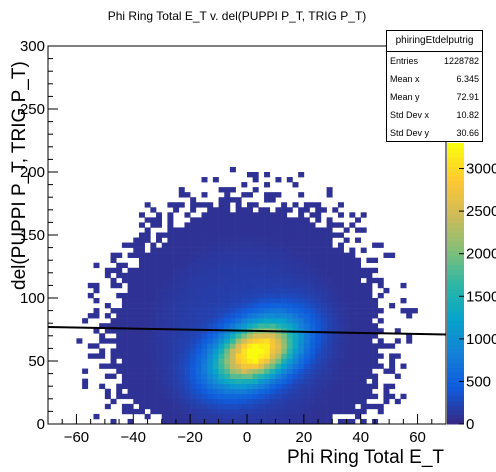 This screenshot has width=496, height=472. Describe the element at coordinates (467, 79) in the screenshot. I see `stats-value: 6.345` at that location.